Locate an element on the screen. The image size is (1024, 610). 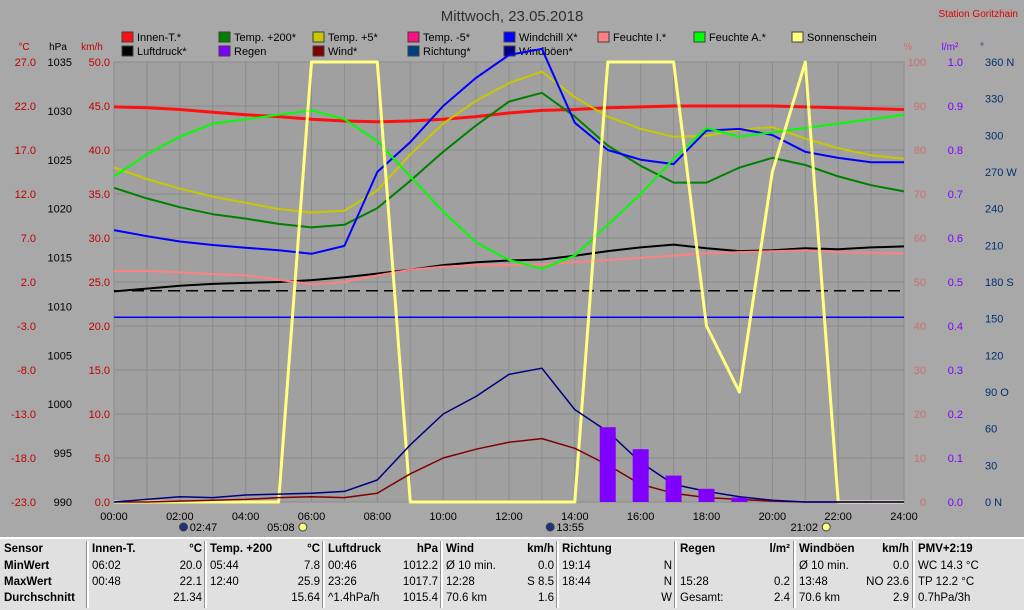
axis-tick-label: 0 N is located at coordinates (993, 503).